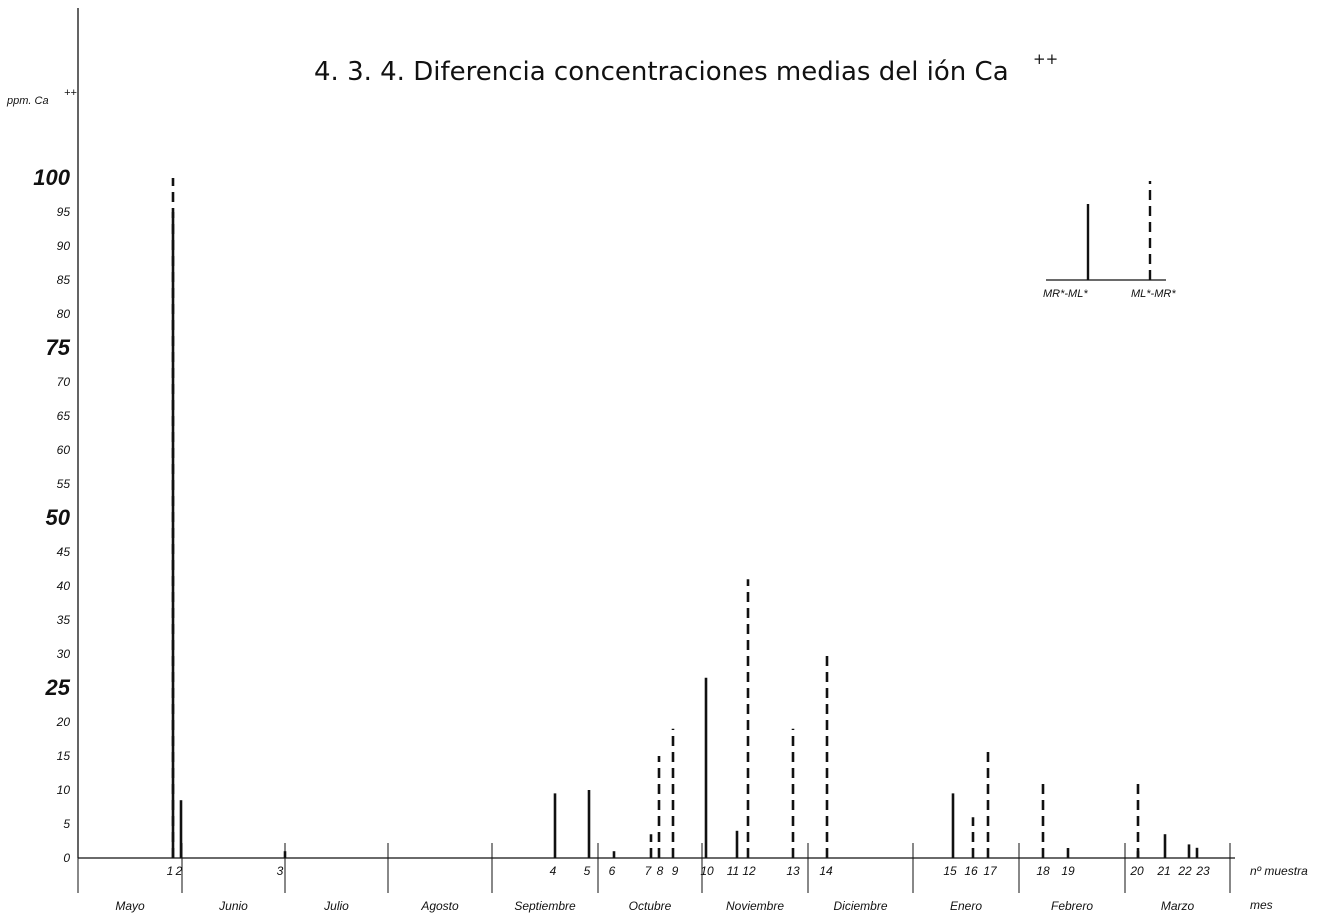 This screenshot has width=1334, height=917. What do you see at coordinates (755, 906) in the screenshot?
I see `month-label: Noviembre` at bounding box center [755, 906].